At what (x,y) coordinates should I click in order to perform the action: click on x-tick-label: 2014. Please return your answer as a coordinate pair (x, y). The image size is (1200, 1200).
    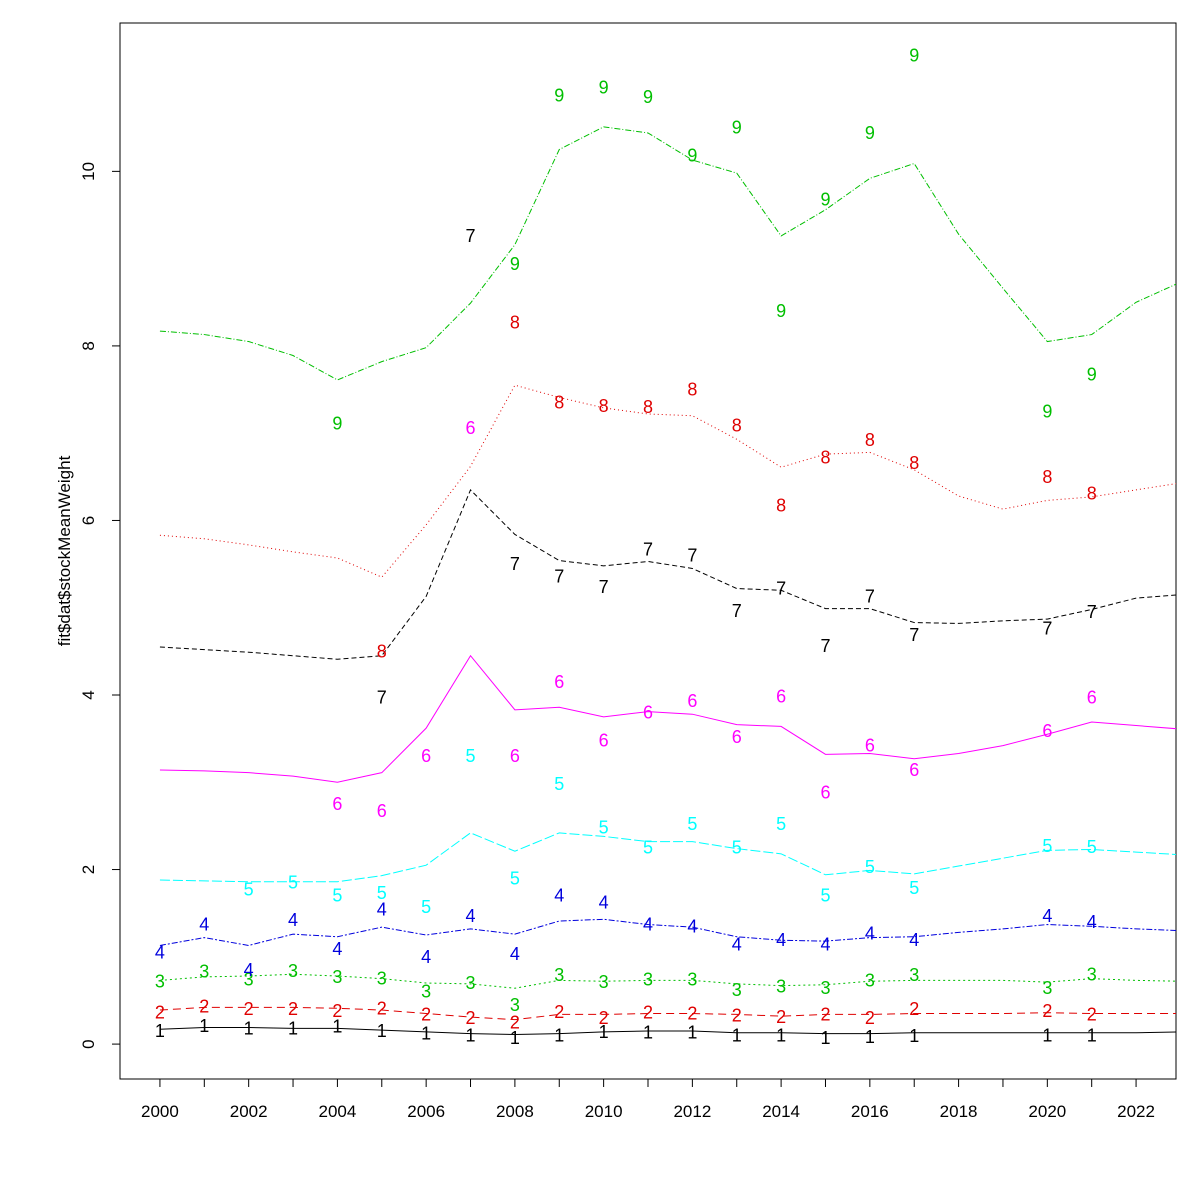
    Looking at the image, I should click on (781, 1111).